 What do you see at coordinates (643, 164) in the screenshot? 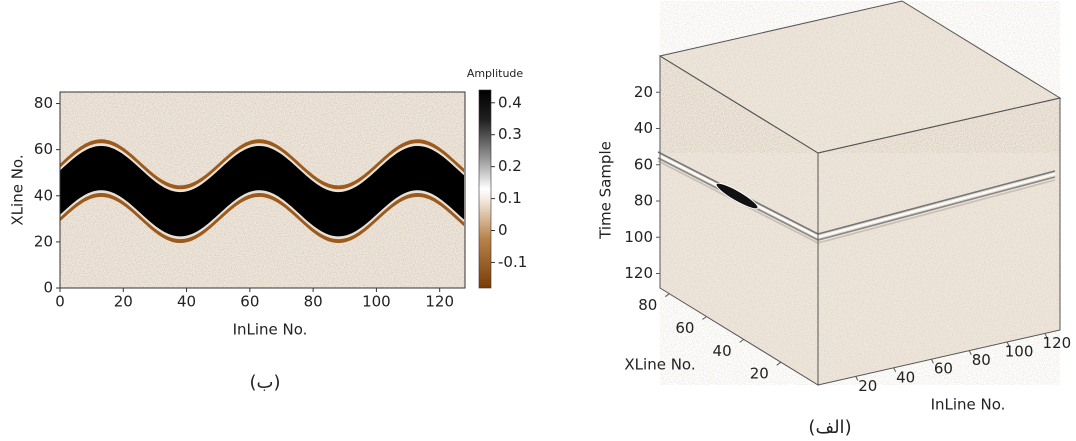
I see `z-tick-label: 60` at bounding box center [643, 164].